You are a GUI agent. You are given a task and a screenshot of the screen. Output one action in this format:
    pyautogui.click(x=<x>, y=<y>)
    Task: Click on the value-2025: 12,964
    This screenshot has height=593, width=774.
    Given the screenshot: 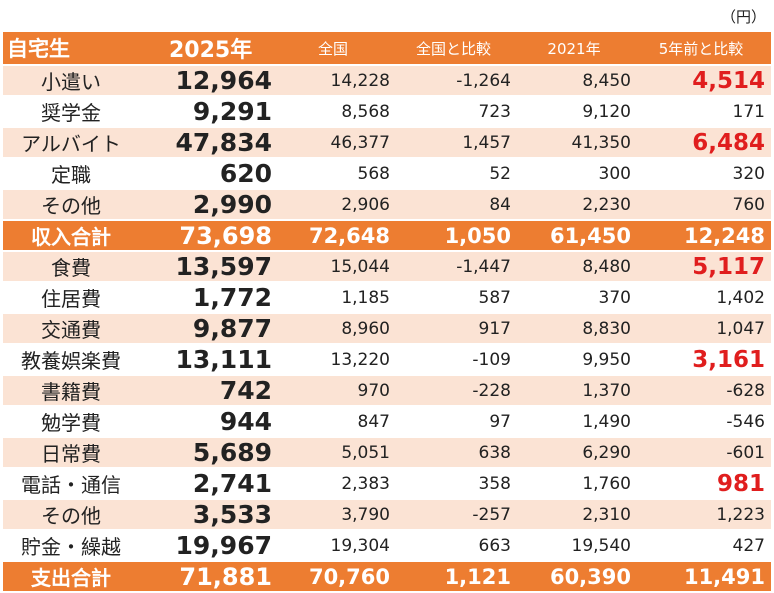 What is the action you would take?
    pyautogui.click(x=207, y=81)
    